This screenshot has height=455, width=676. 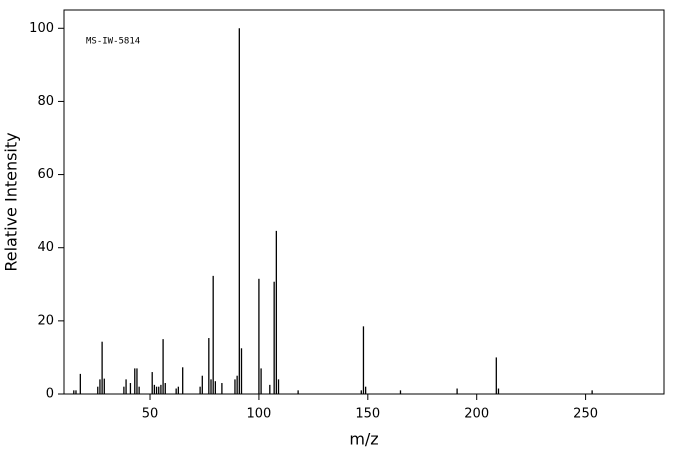 What do you see at coordinates (45, 101) in the screenshot?
I see `y-tick-label: 80` at bounding box center [45, 101].